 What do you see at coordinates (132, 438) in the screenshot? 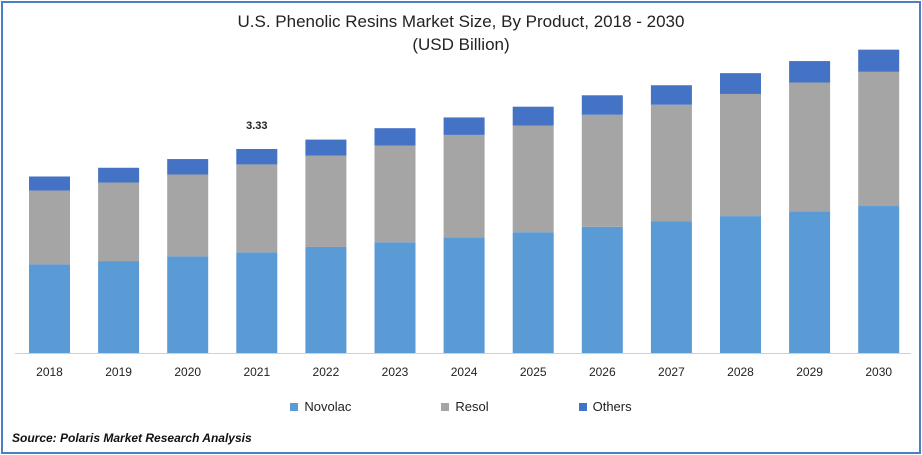
I see `source-note: Source: Polaris Market Research Analysis` at bounding box center [132, 438].